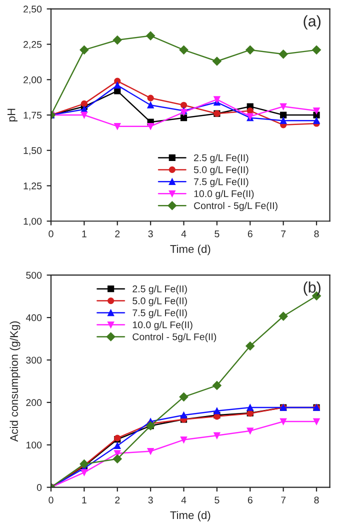 This screenshot has width=340, height=524. Describe the element at coordinates (33, 151) in the screenshot. I see `y-tick-label: 1,50` at that location.